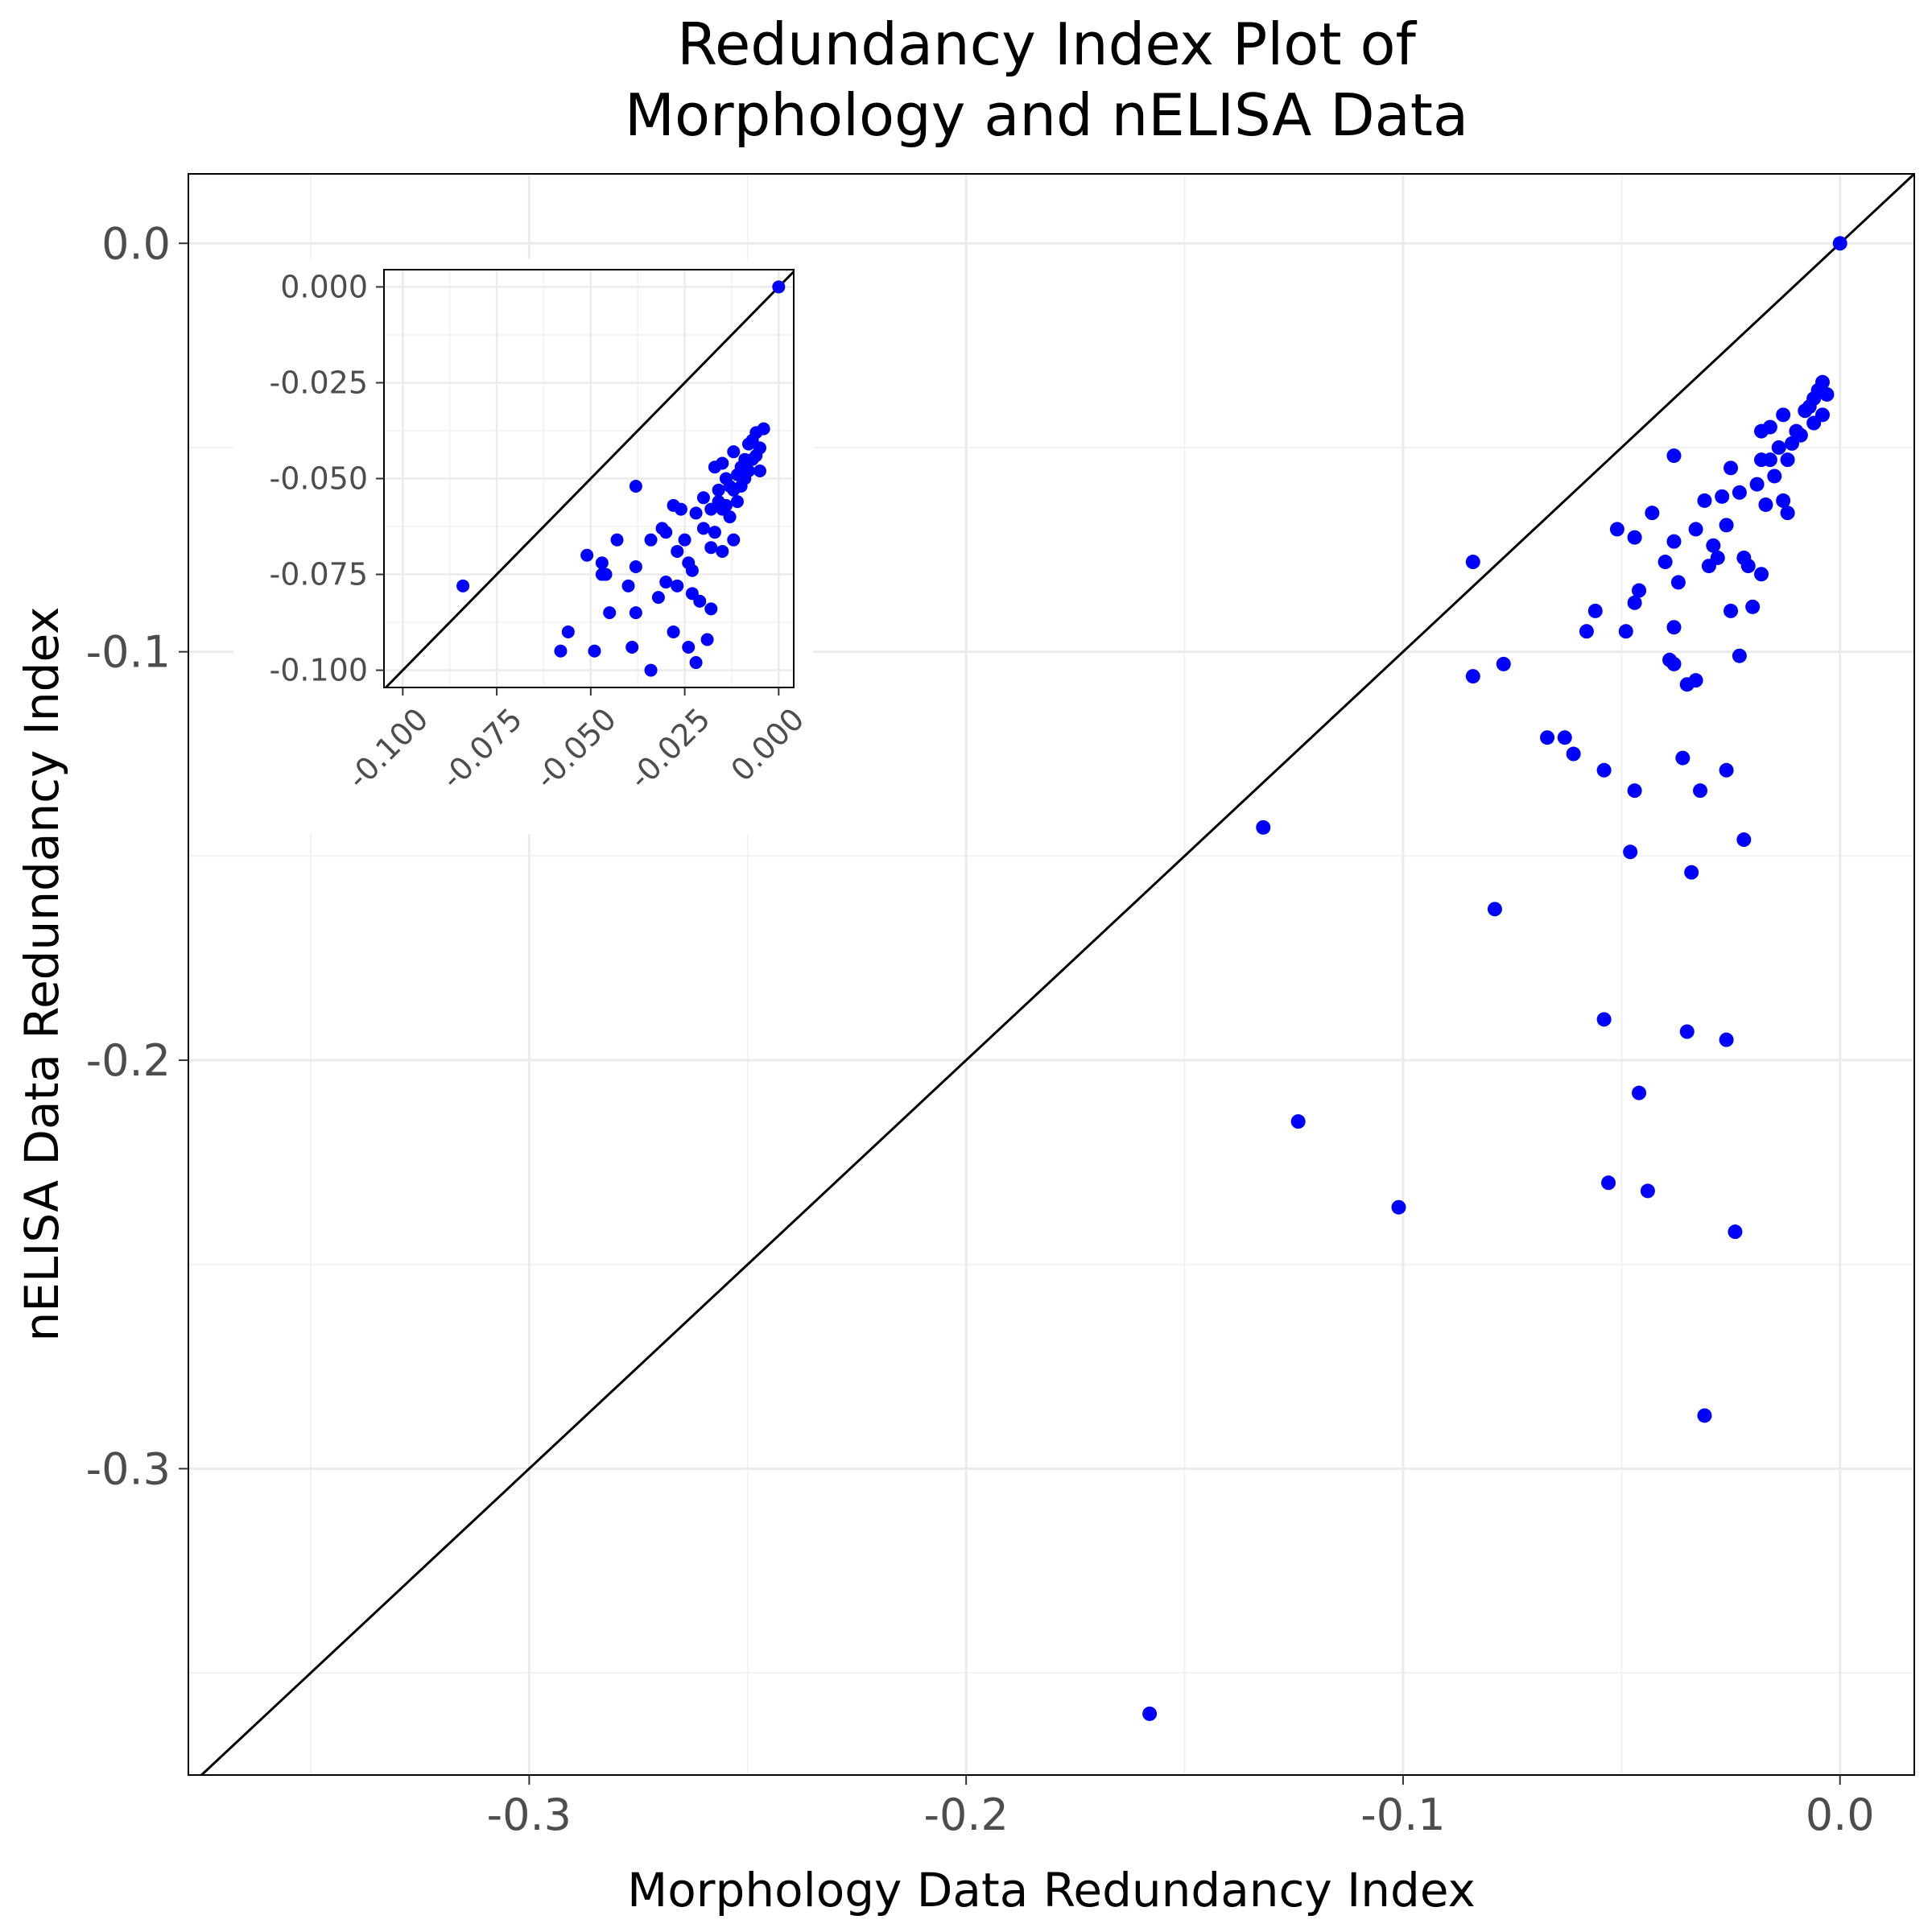  I want to click on x-tick-label: 0.0, so click(1840, 1815).